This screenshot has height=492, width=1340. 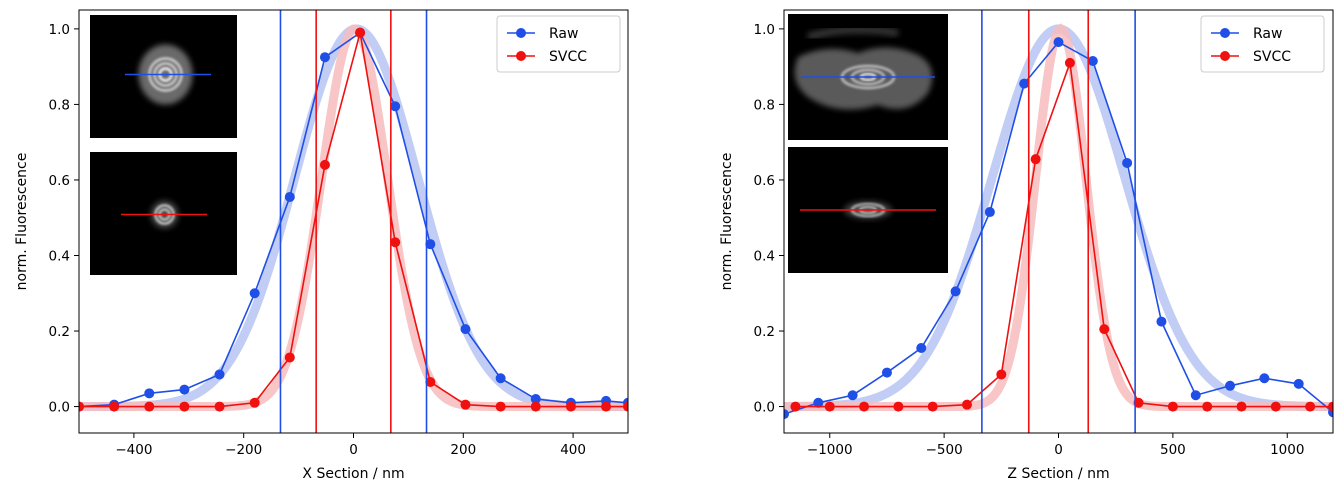 I want to click on x-axis-label: Z Section / nm, so click(x=1058, y=474).